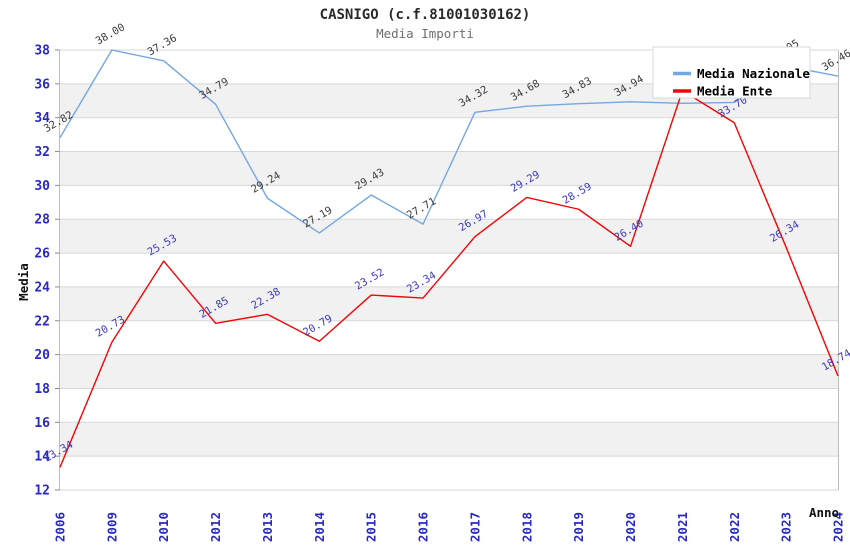 Image resolution: width=850 pixels, height=550 pixels. Describe the element at coordinates (474, 527) in the screenshot. I see `x-tick-label: 2017` at that location.